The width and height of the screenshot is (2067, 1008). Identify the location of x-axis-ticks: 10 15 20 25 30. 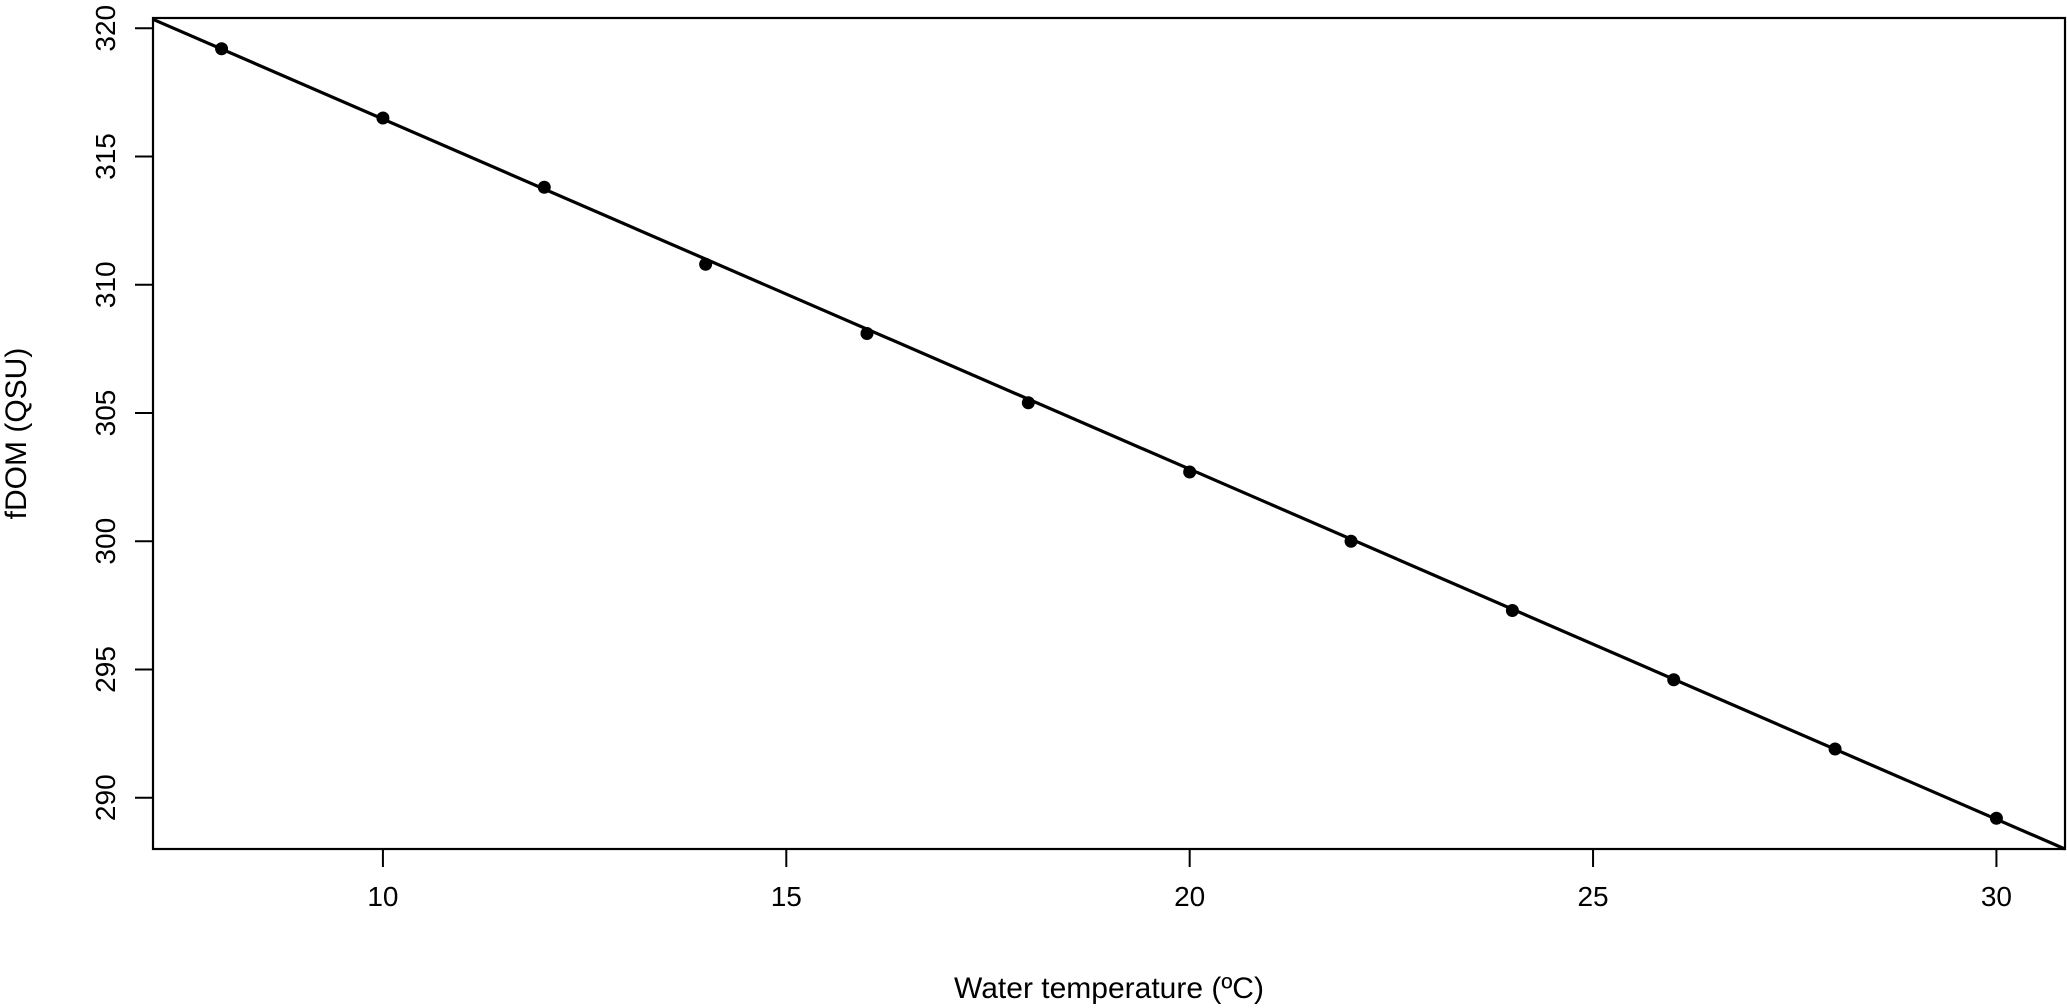
(1189, 880).